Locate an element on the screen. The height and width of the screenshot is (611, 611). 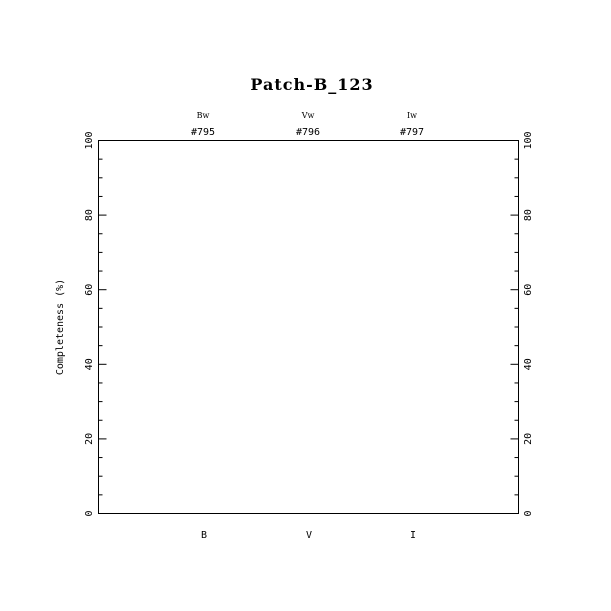
y-tick-label-right: 40 is located at coordinates (528, 364).